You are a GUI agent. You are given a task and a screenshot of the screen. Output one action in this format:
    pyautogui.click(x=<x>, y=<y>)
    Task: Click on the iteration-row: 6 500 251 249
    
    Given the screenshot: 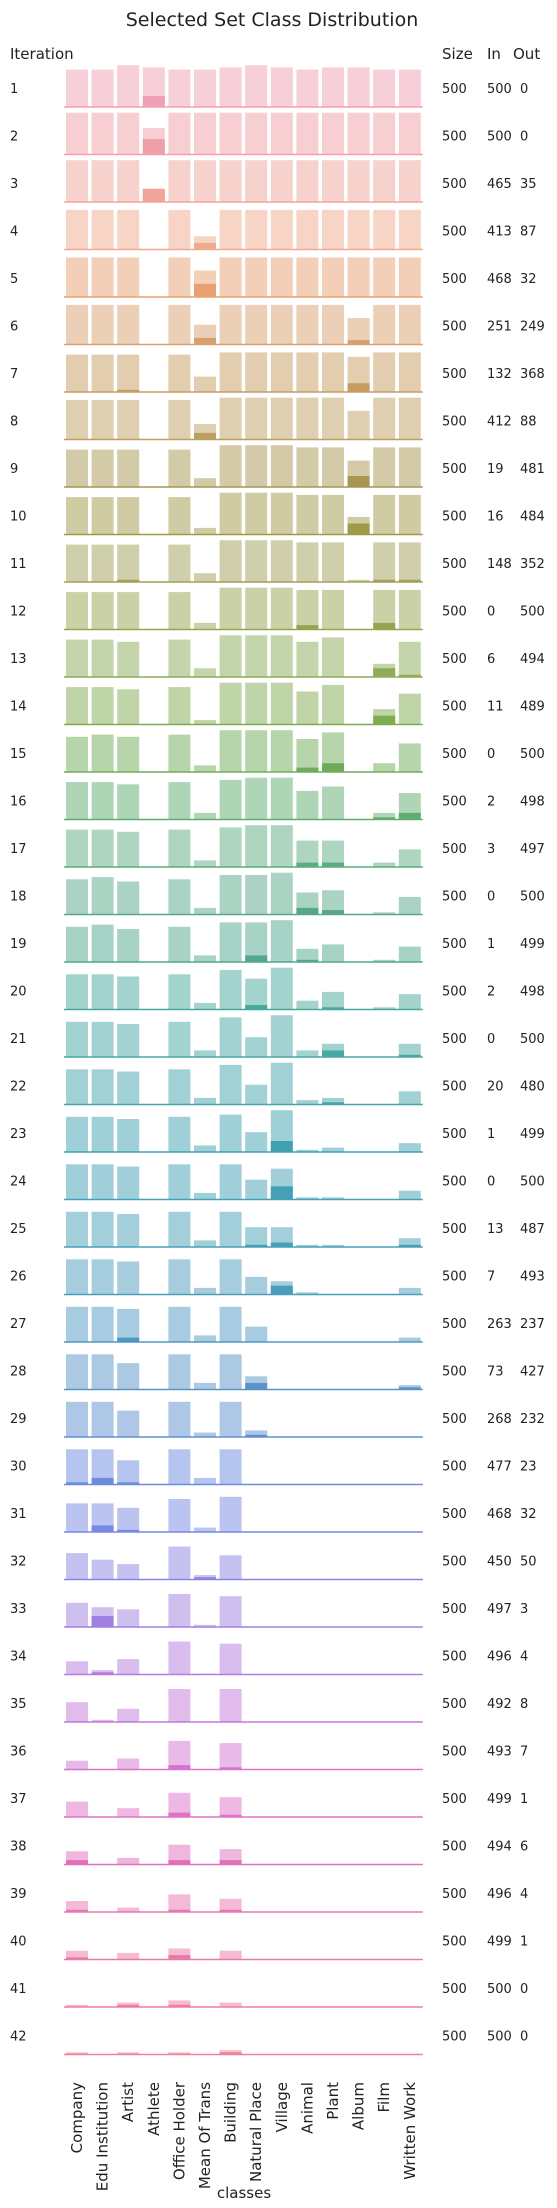 What is the action you would take?
    pyautogui.click(x=277, y=325)
    